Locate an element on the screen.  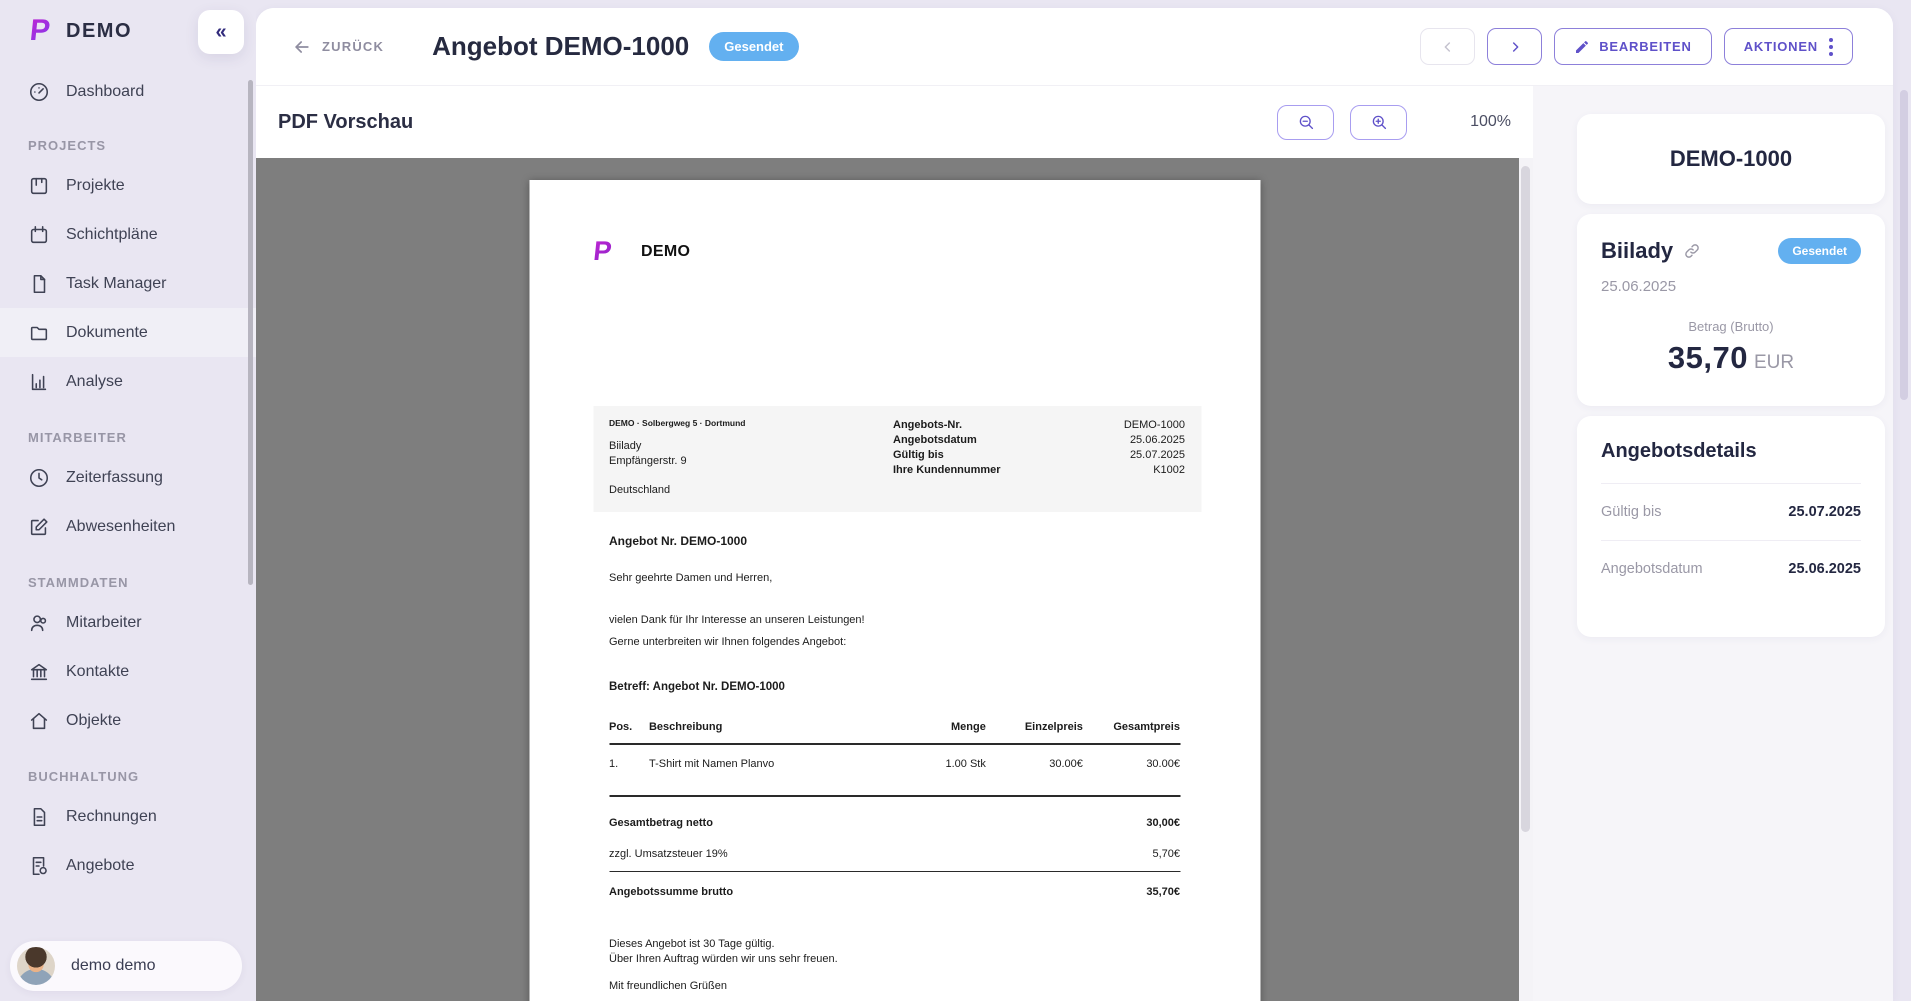
sidebar-item-label: Objekte is located at coordinates (94, 720).